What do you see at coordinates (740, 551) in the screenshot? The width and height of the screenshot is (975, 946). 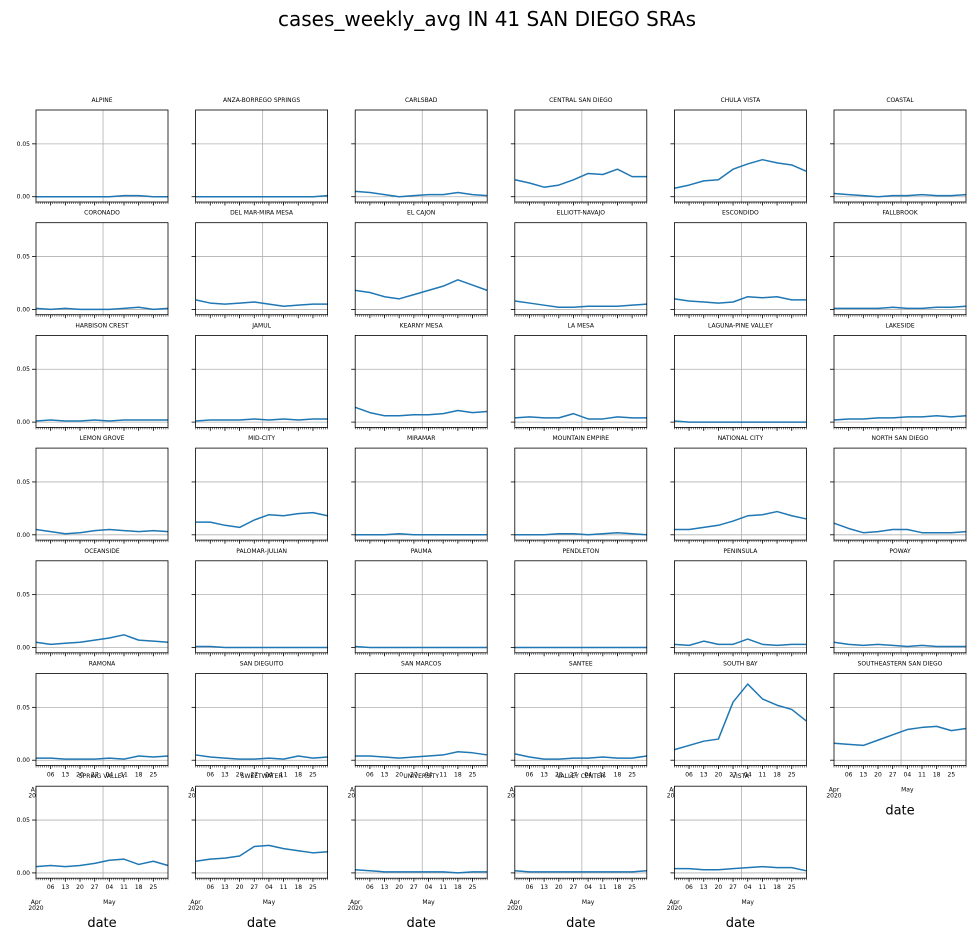 I see `panel-title: PENINSULA` at bounding box center [740, 551].